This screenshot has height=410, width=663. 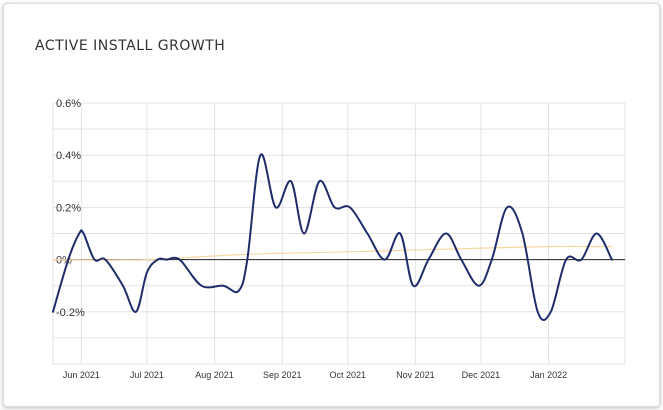 What do you see at coordinates (548, 375) in the screenshot?
I see `x-tick-label: Jan 2022` at bounding box center [548, 375].